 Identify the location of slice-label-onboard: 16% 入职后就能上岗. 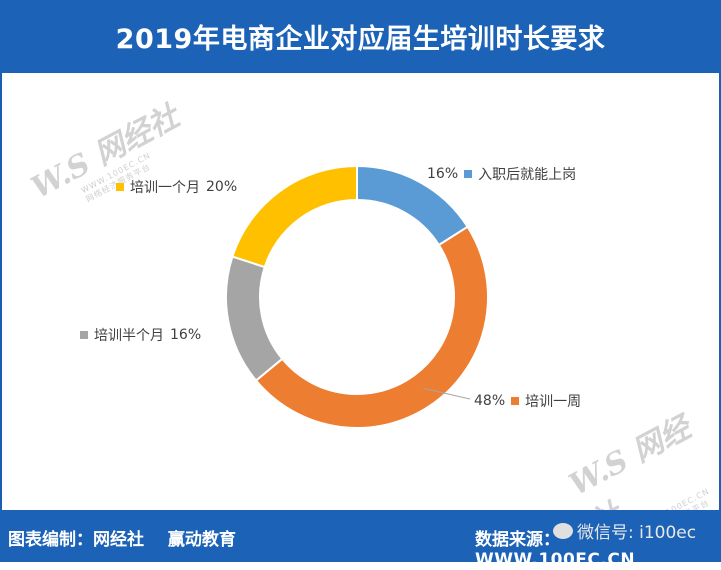
(501, 174).